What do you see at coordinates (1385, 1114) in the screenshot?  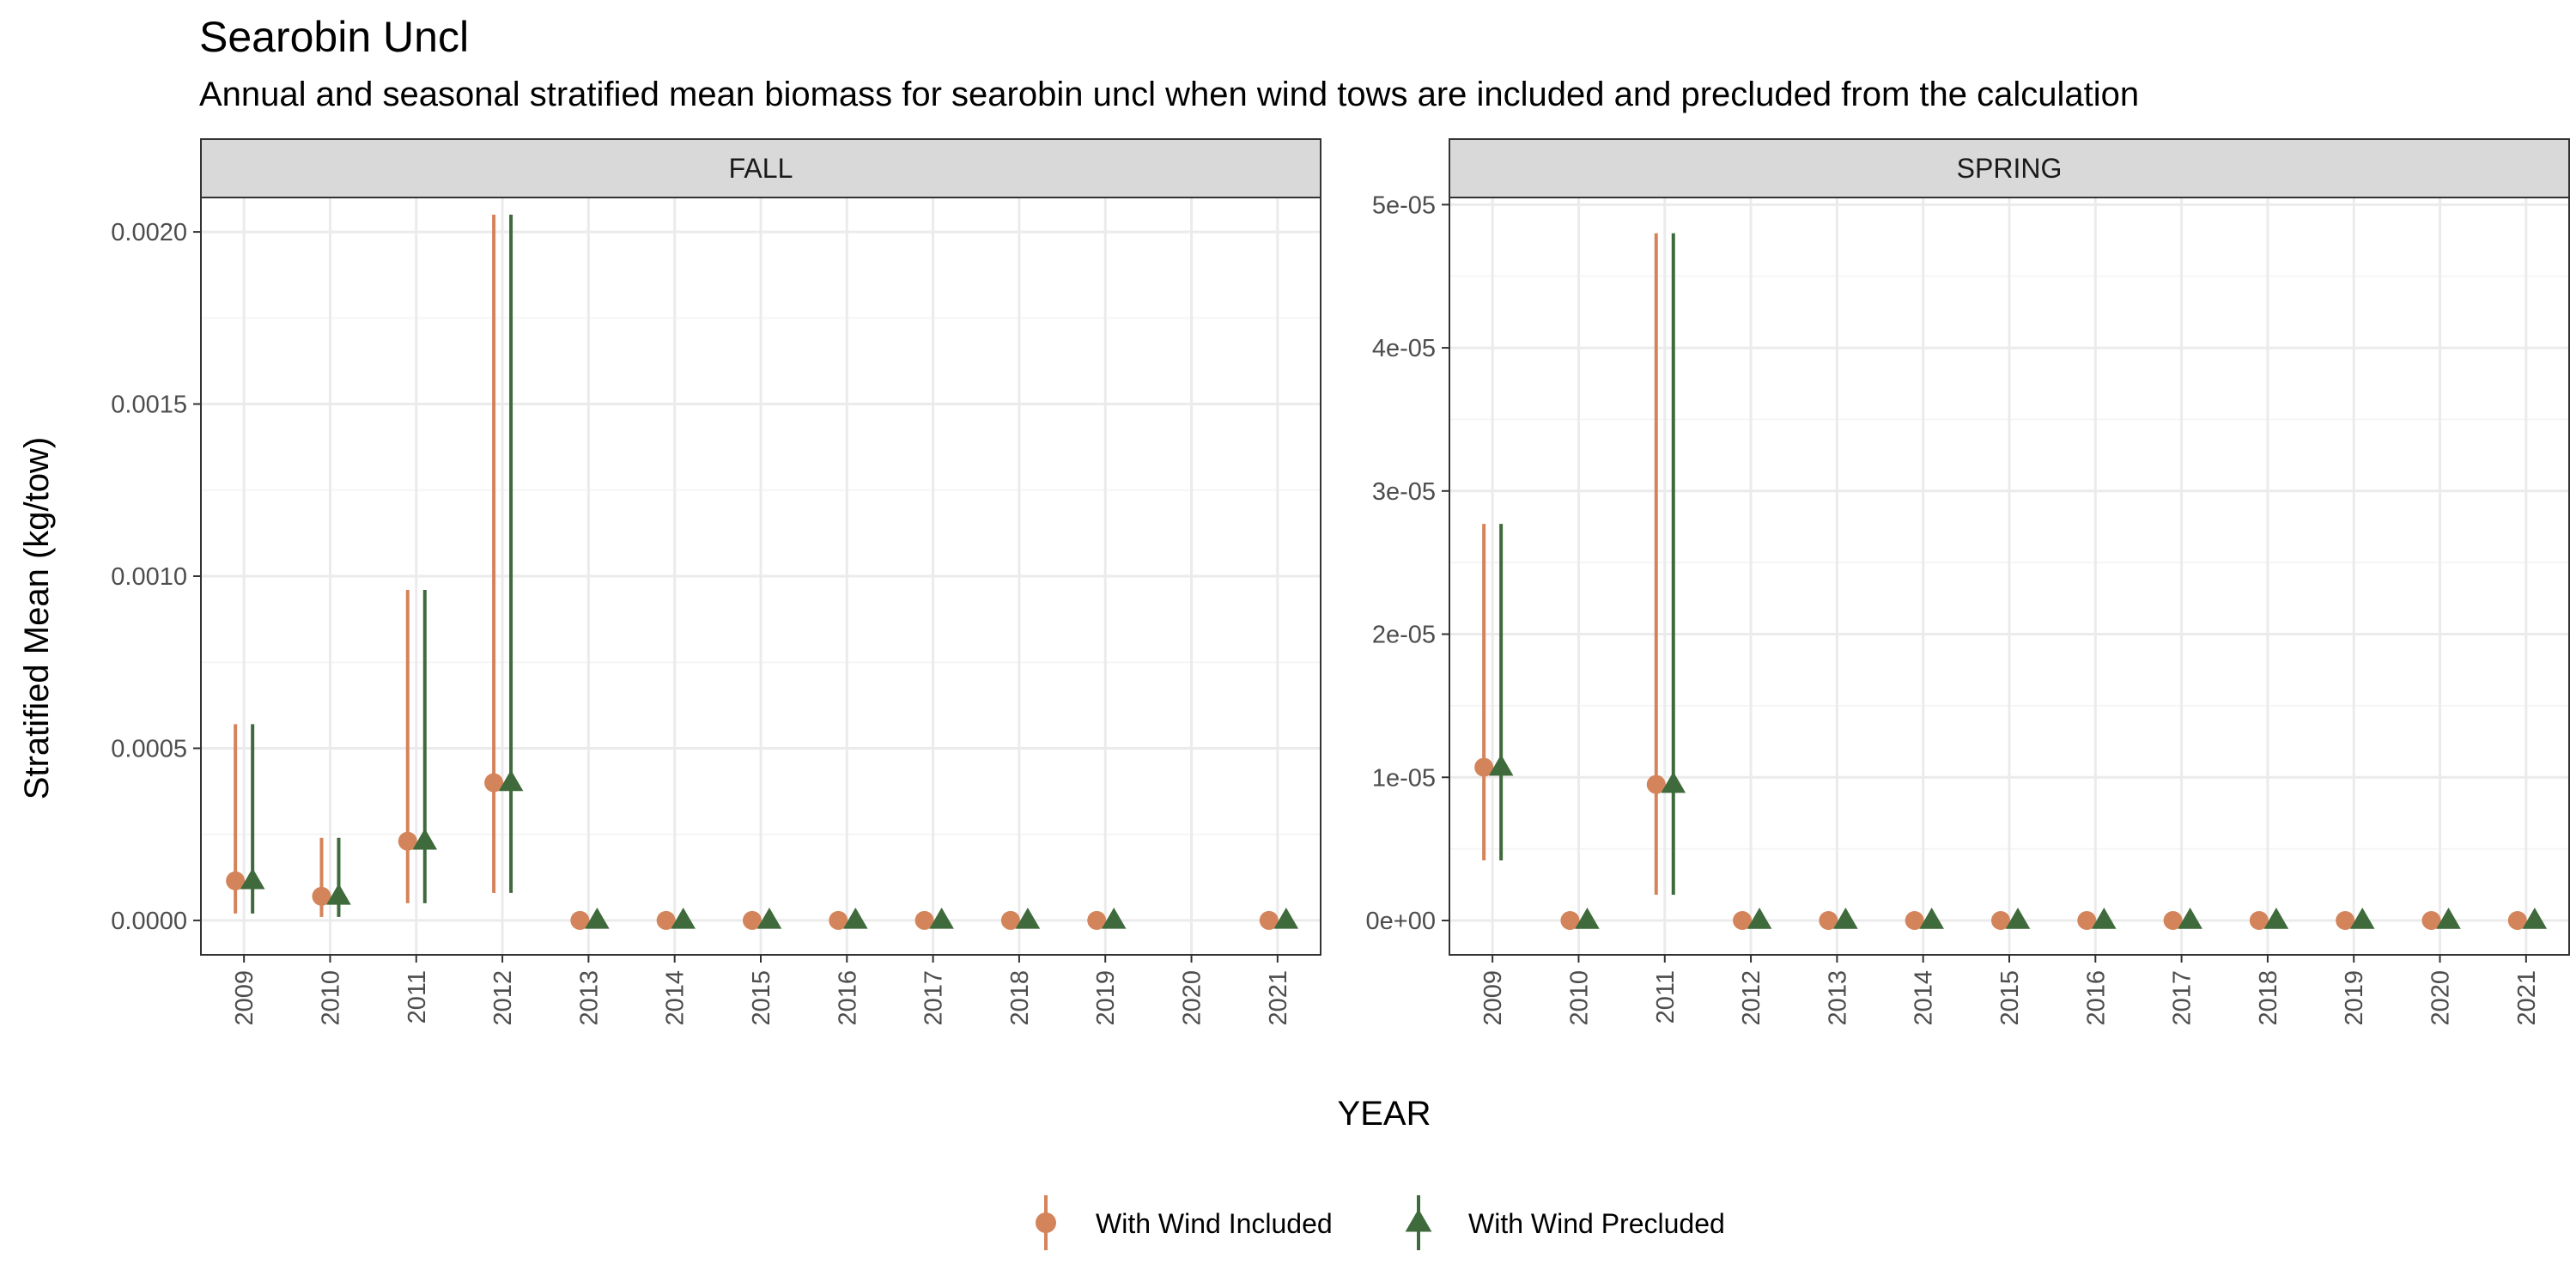 I see `x-axis-title: YEAR` at bounding box center [1385, 1114].